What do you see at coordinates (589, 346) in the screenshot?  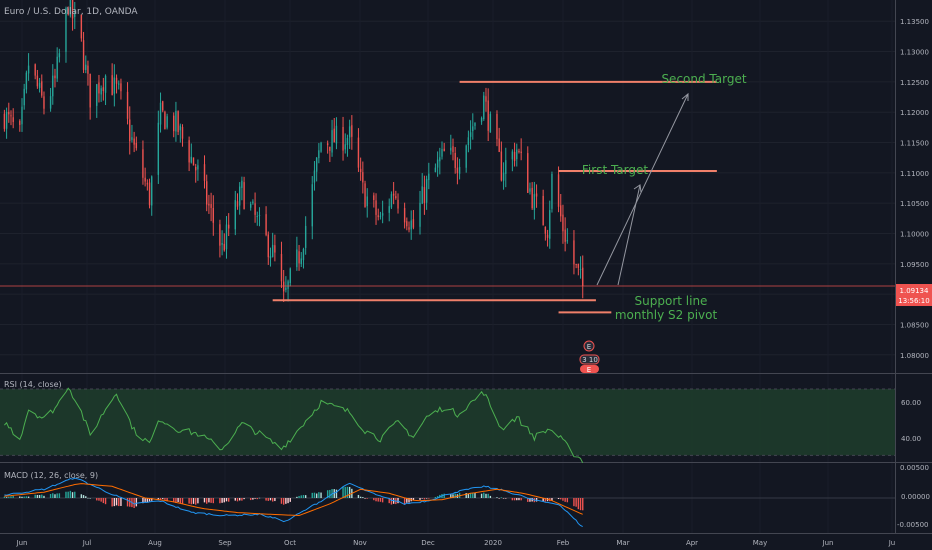 I see `event-marker-top` at bounding box center [589, 346].